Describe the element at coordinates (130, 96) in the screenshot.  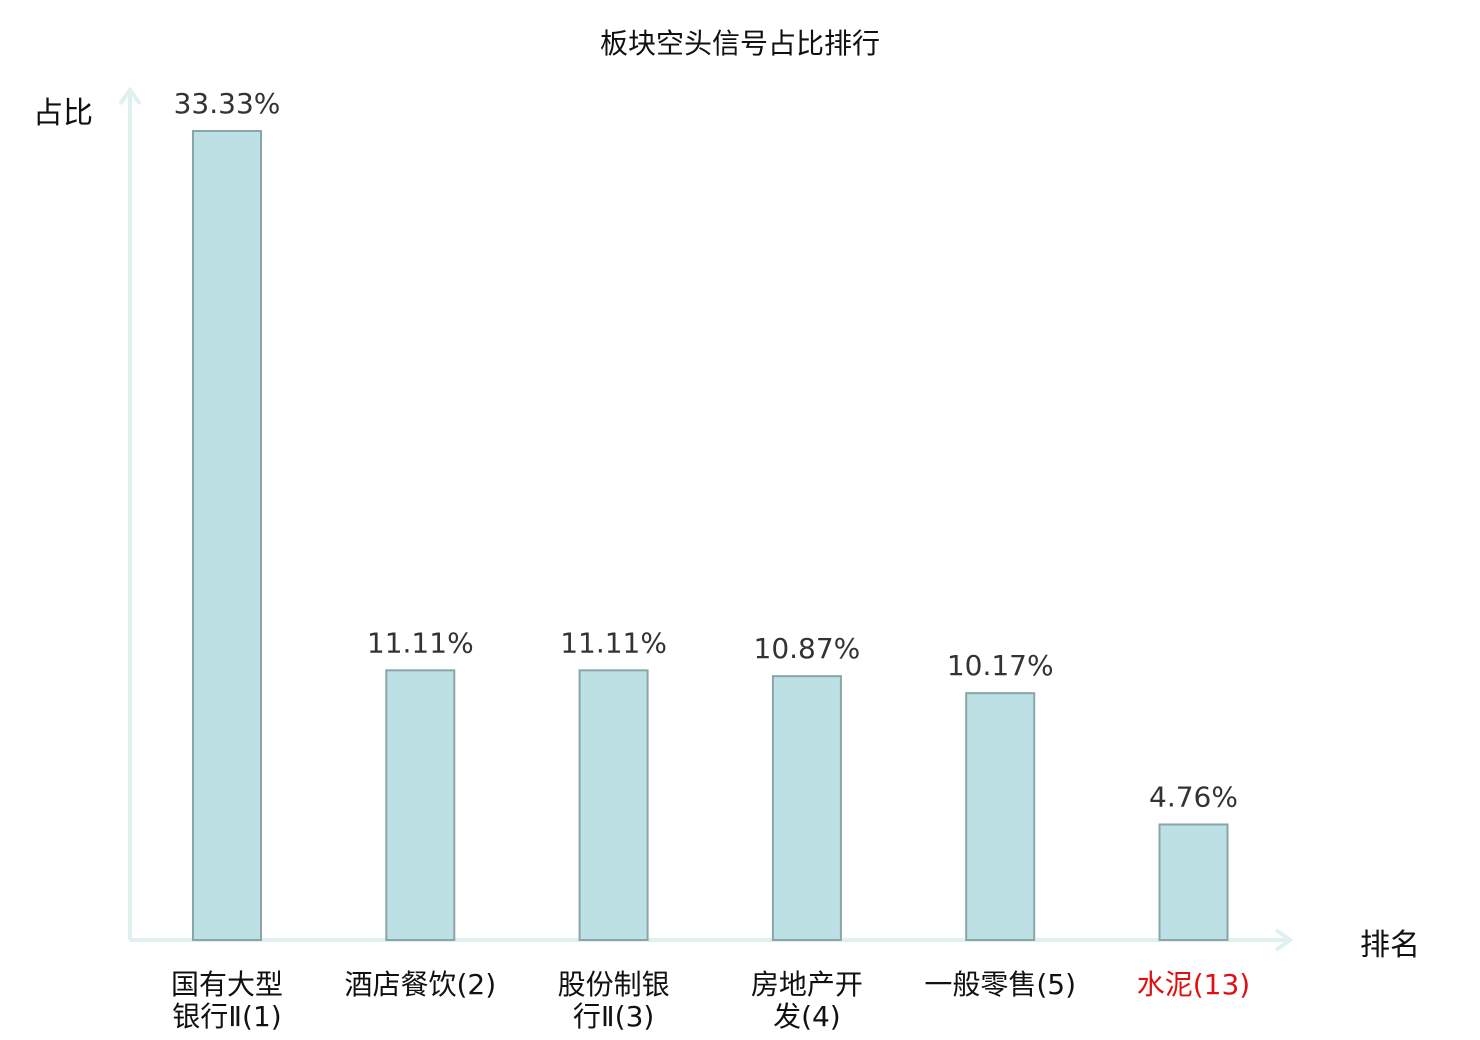
I see `y-axis-arrow` at that location.